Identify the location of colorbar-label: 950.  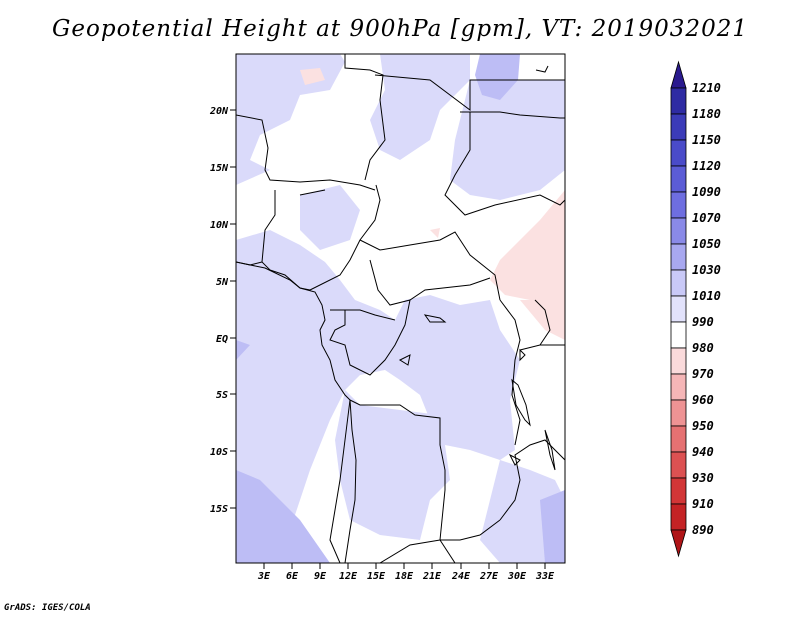
(703, 426).